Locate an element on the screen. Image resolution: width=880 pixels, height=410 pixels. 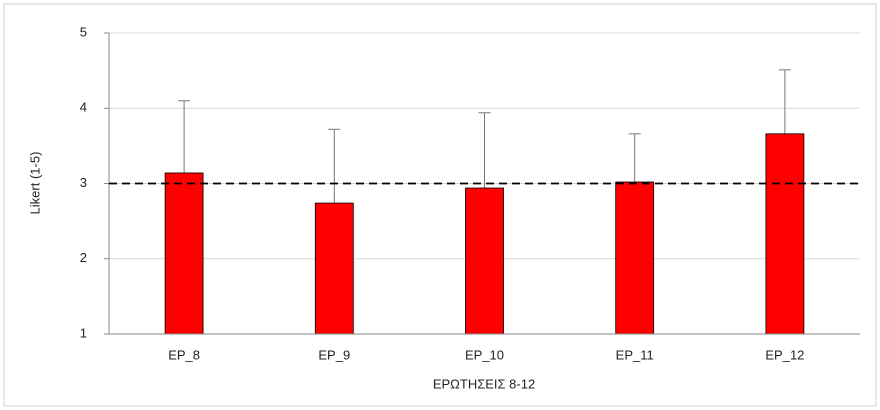
x-tick-label: ΕΡ_11 is located at coordinates (635, 354).